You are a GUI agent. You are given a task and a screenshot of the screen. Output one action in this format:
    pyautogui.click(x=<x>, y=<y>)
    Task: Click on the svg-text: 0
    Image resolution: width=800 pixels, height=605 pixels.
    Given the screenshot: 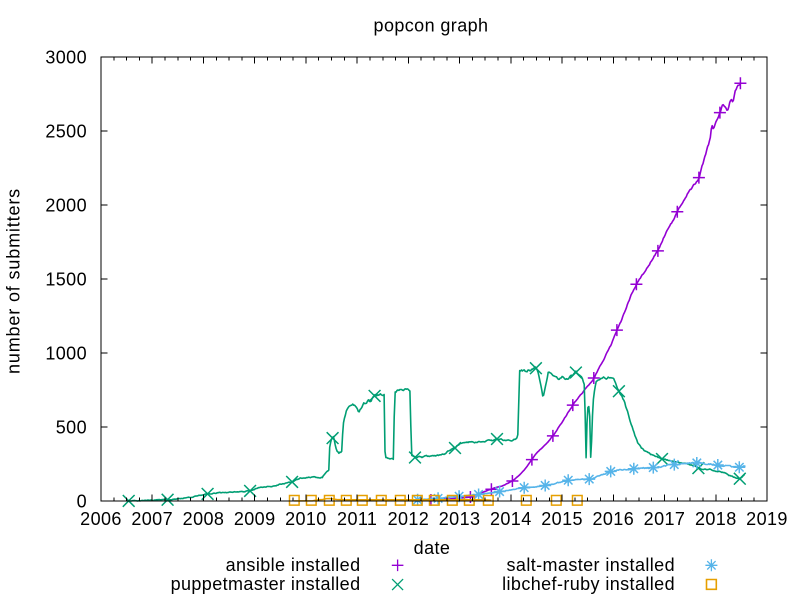 What is the action you would take?
    pyautogui.click(x=82, y=501)
    